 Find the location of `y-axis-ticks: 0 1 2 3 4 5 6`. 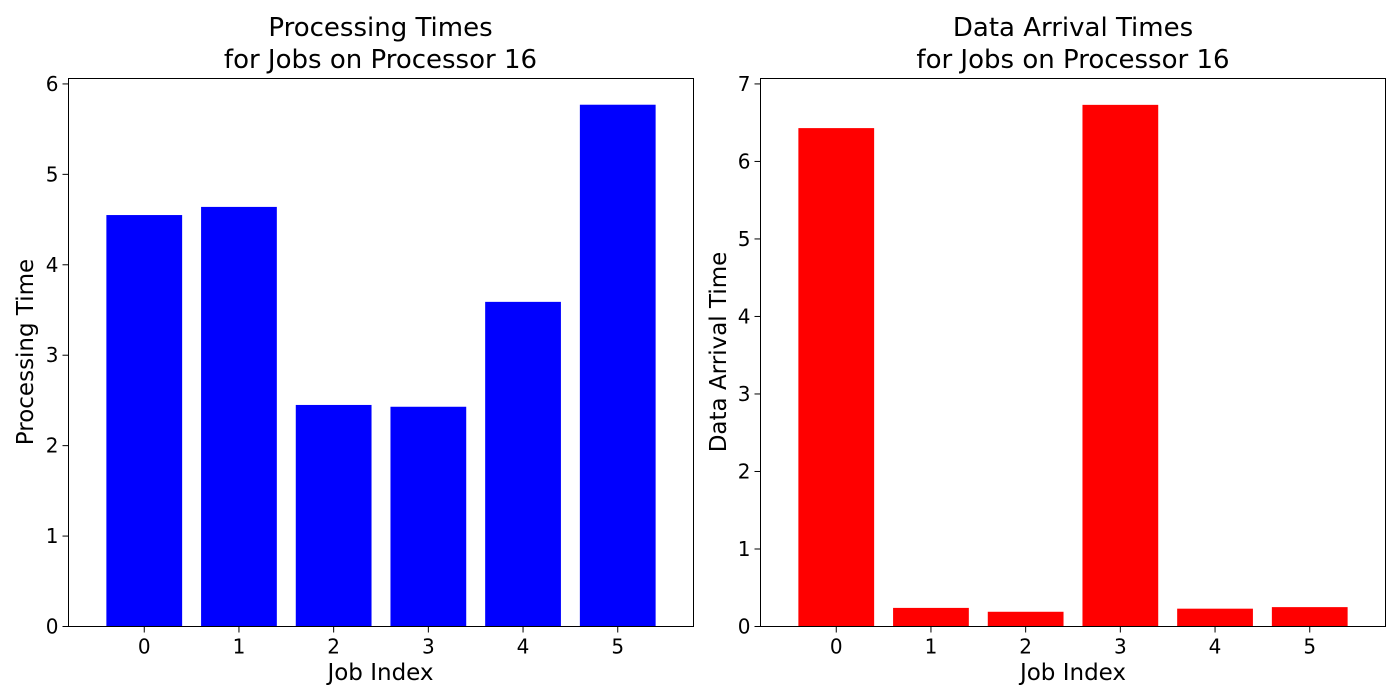

y-axis-ticks: 0 1 2 3 4 5 6 is located at coordinates (57, 355).